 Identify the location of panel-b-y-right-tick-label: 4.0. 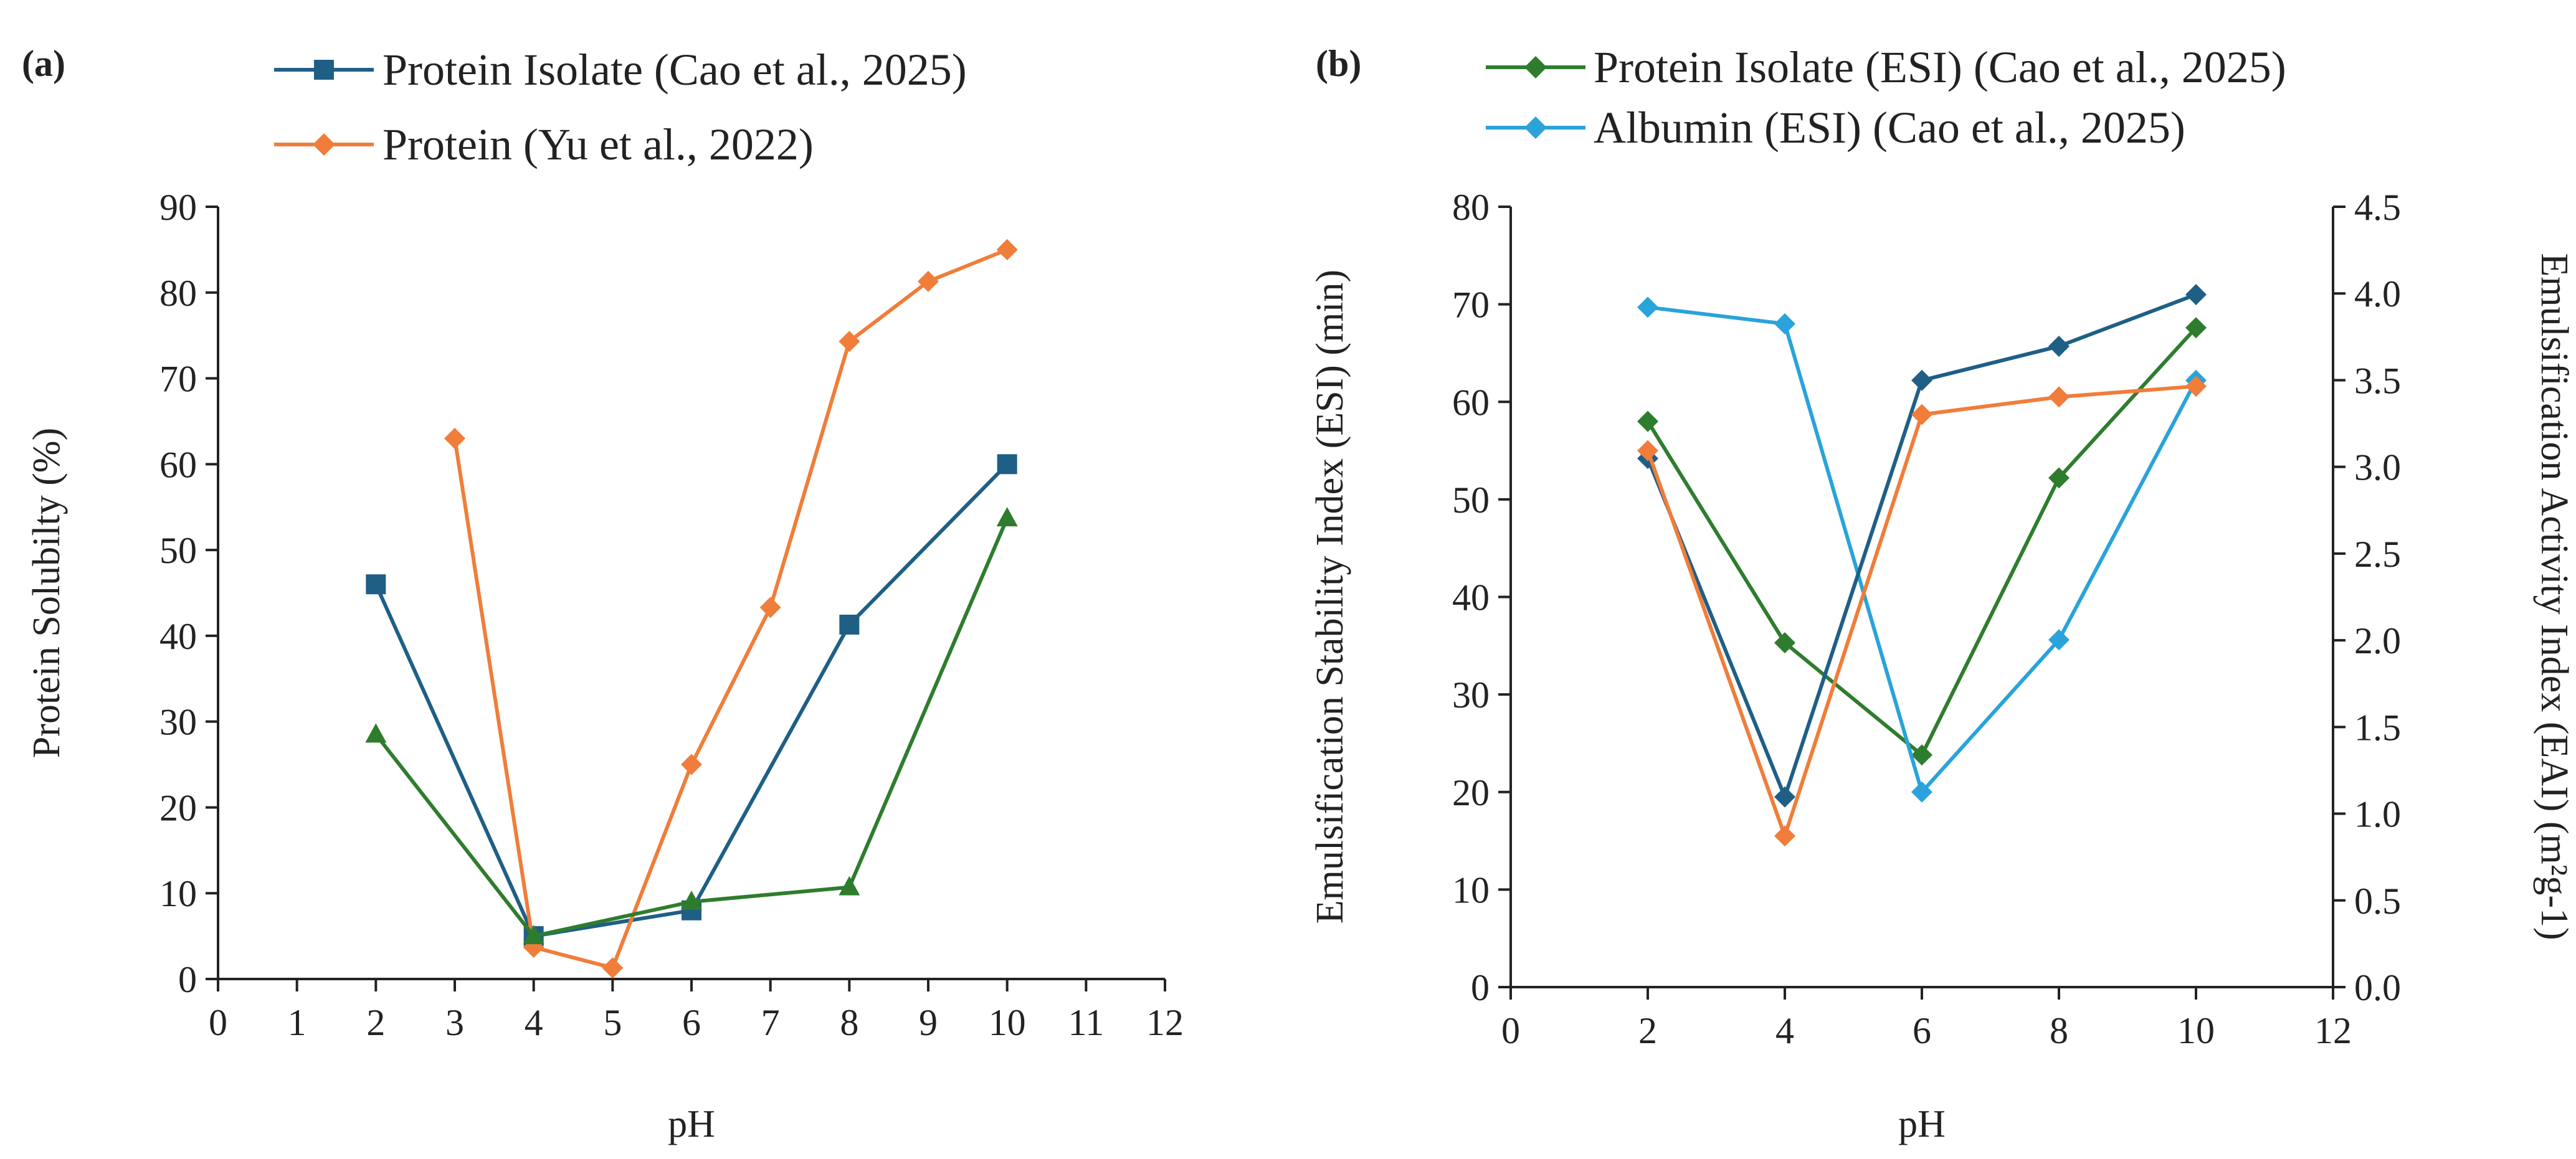
(2377, 294).